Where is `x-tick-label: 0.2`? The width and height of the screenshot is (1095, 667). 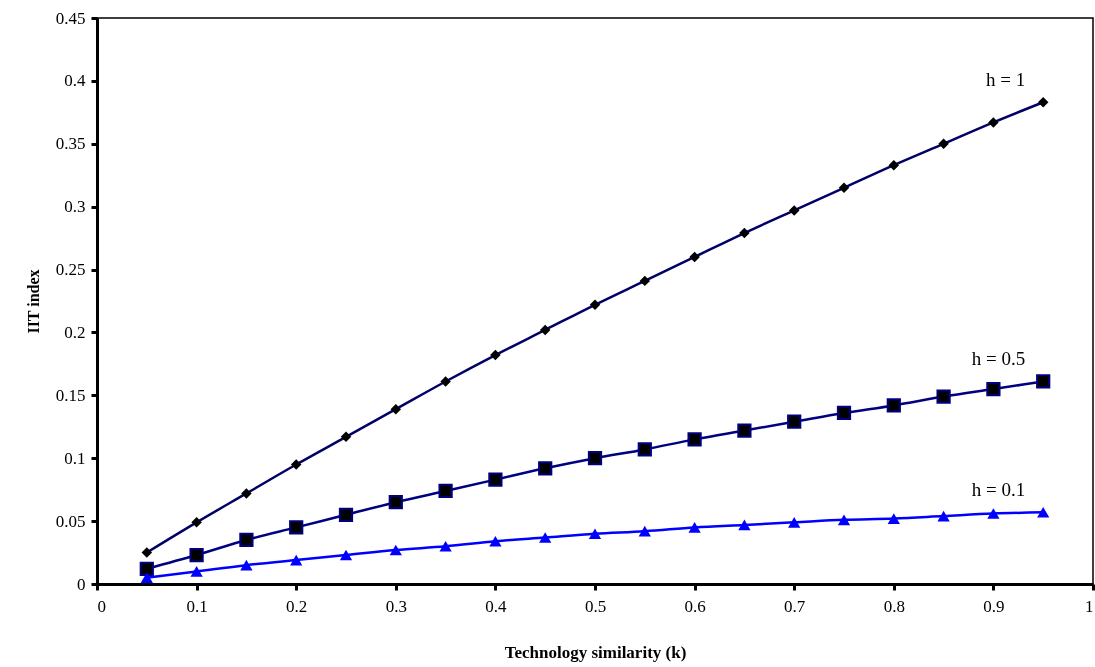 x-tick-label: 0.2 is located at coordinates (297, 606).